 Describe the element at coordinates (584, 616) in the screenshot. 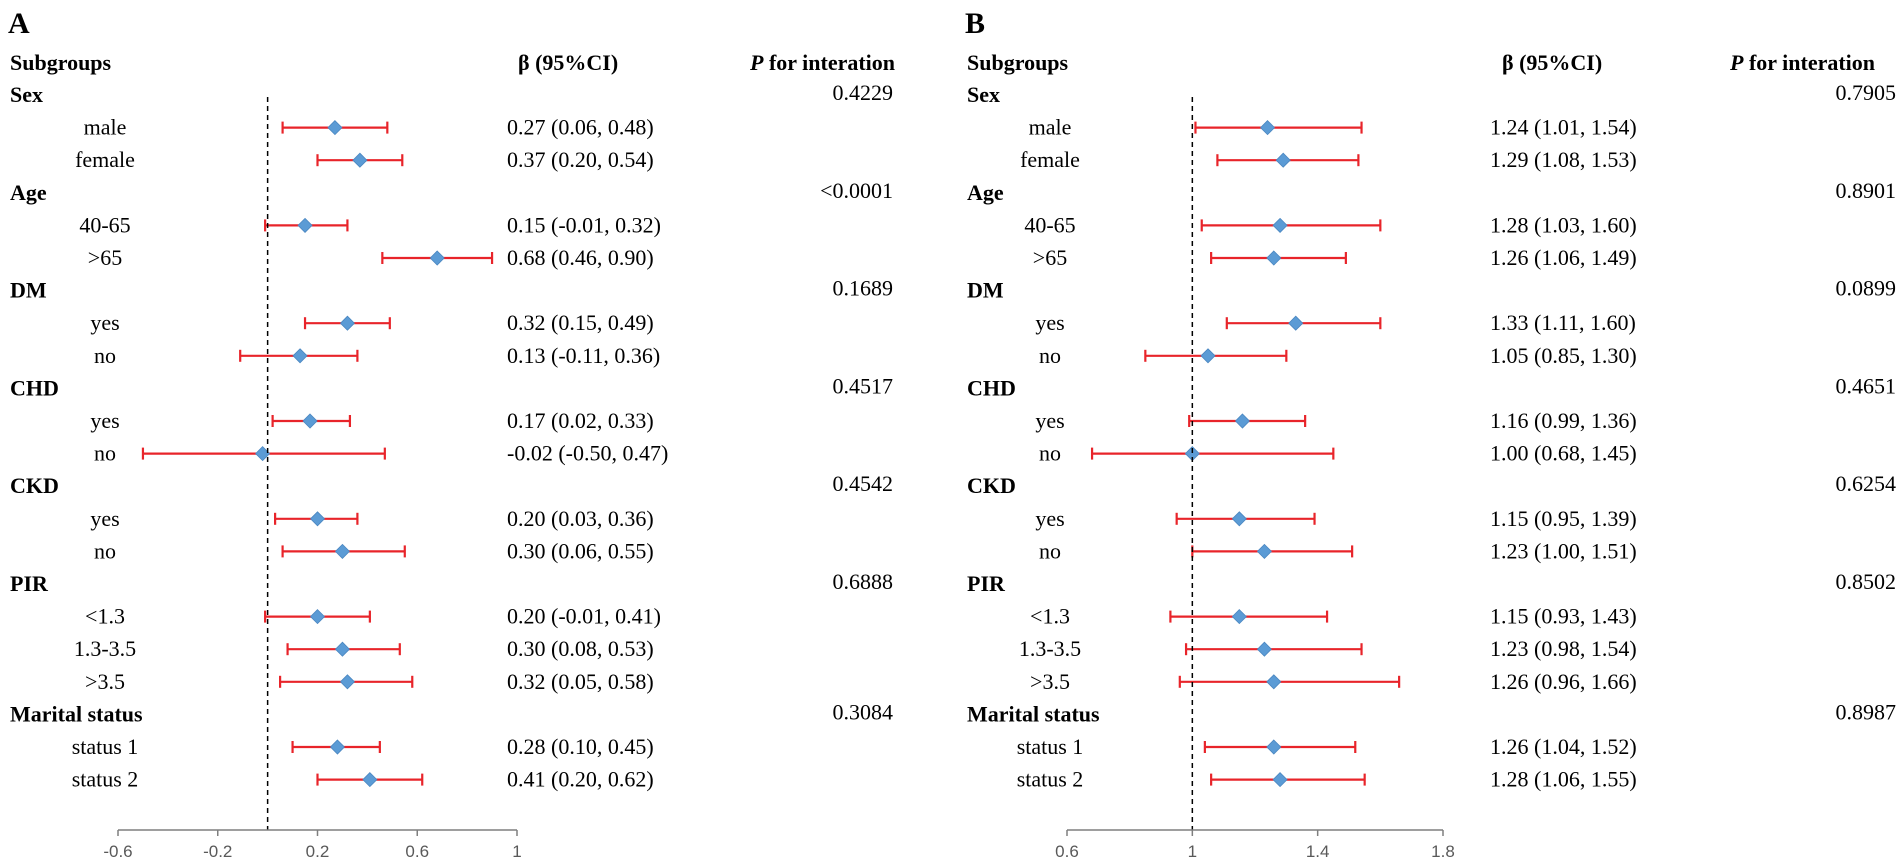

I see `estimate-text: 0.20 (-0.01, 0.41)` at that location.